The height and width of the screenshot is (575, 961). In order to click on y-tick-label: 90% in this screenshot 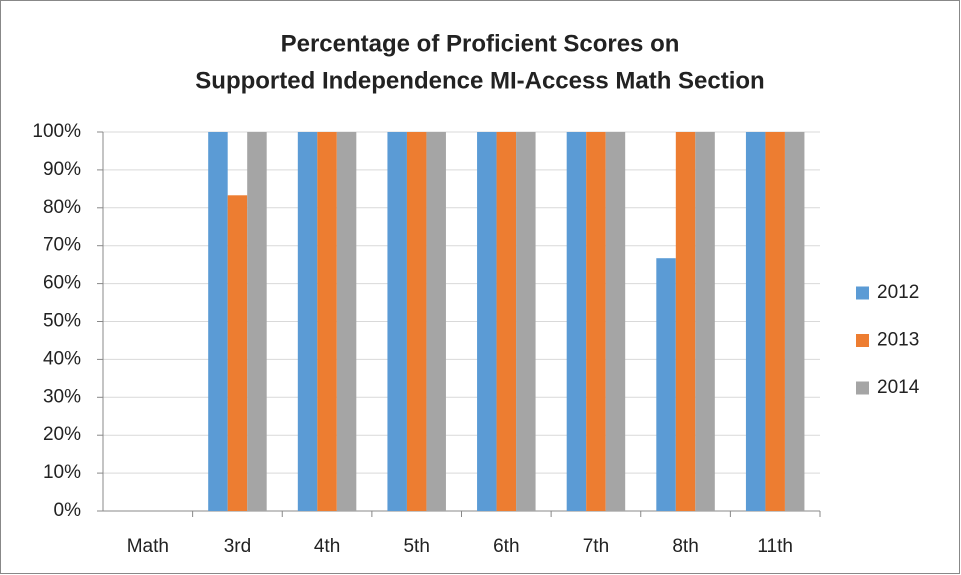, I will do `click(62, 169)`.